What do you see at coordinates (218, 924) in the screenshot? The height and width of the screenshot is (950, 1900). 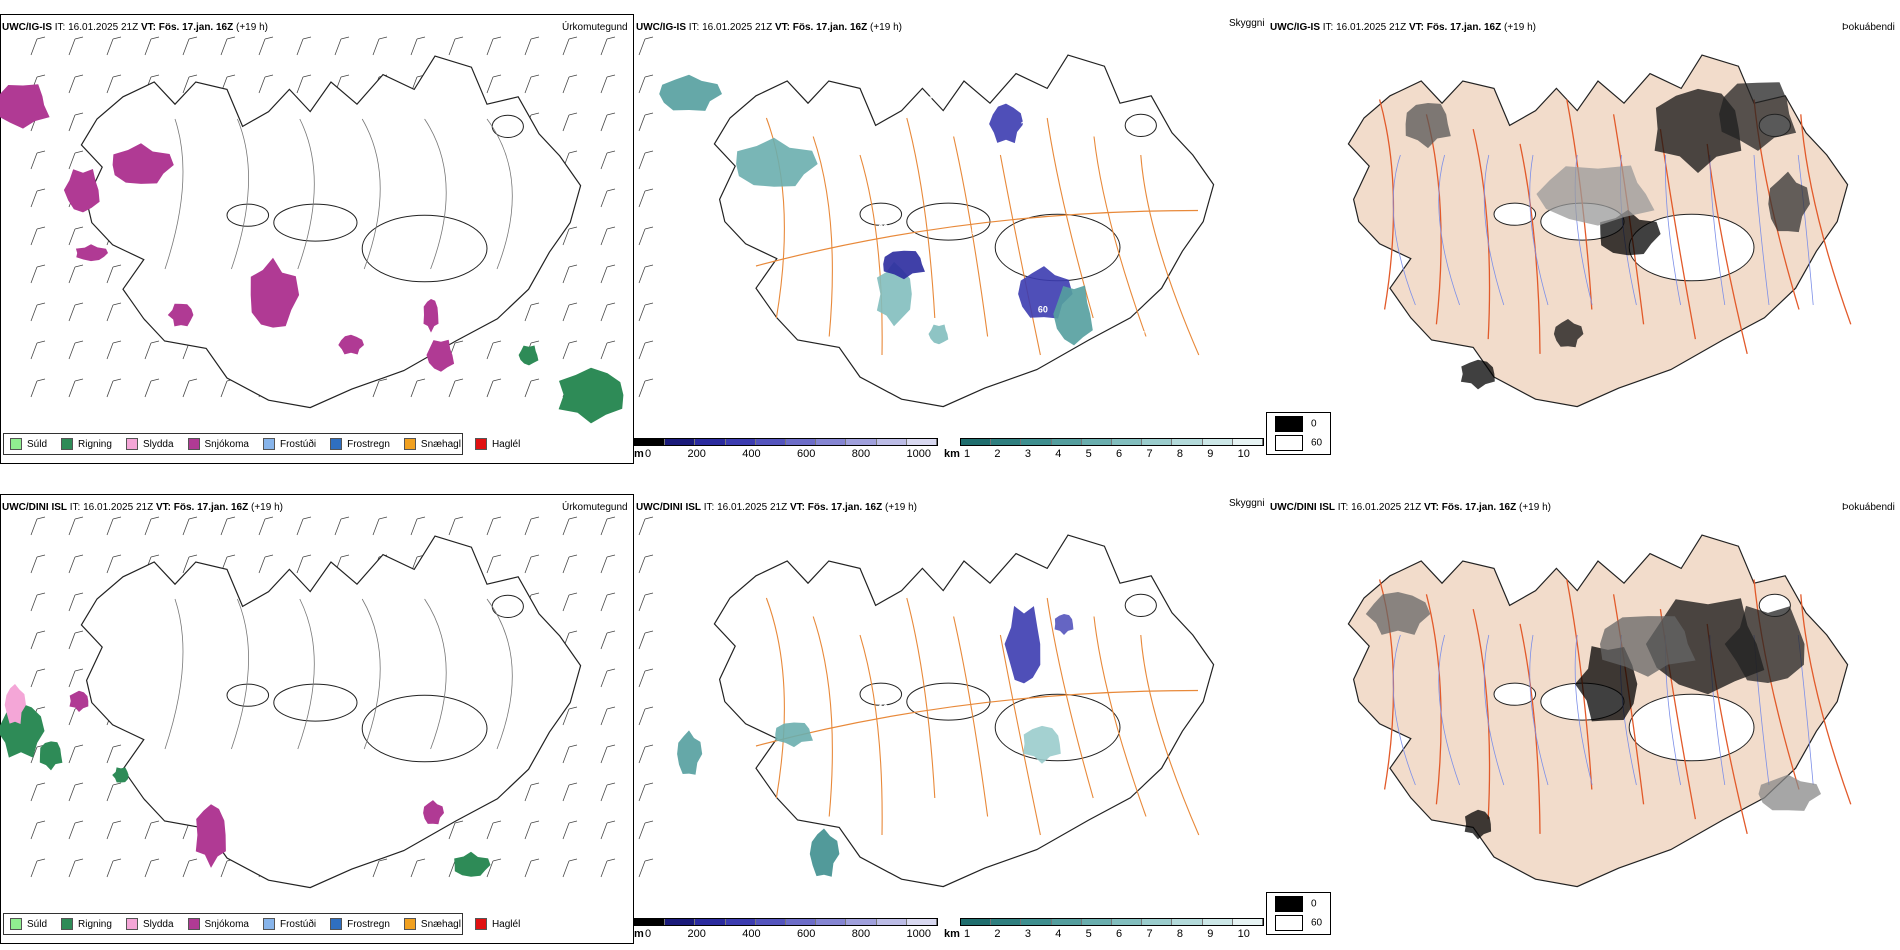 I see `legend-item-snjokoma: Snjókoma` at bounding box center [218, 924].